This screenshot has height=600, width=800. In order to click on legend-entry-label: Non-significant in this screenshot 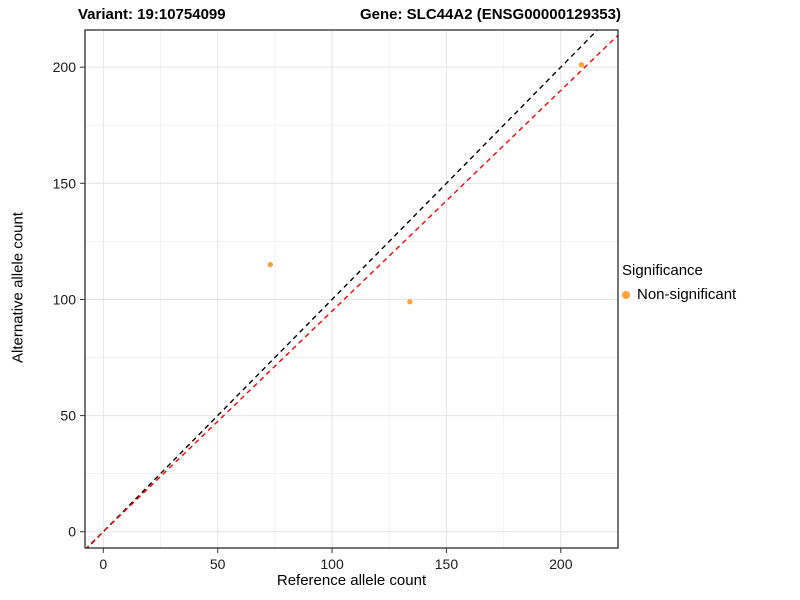, I will do `click(687, 294)`.